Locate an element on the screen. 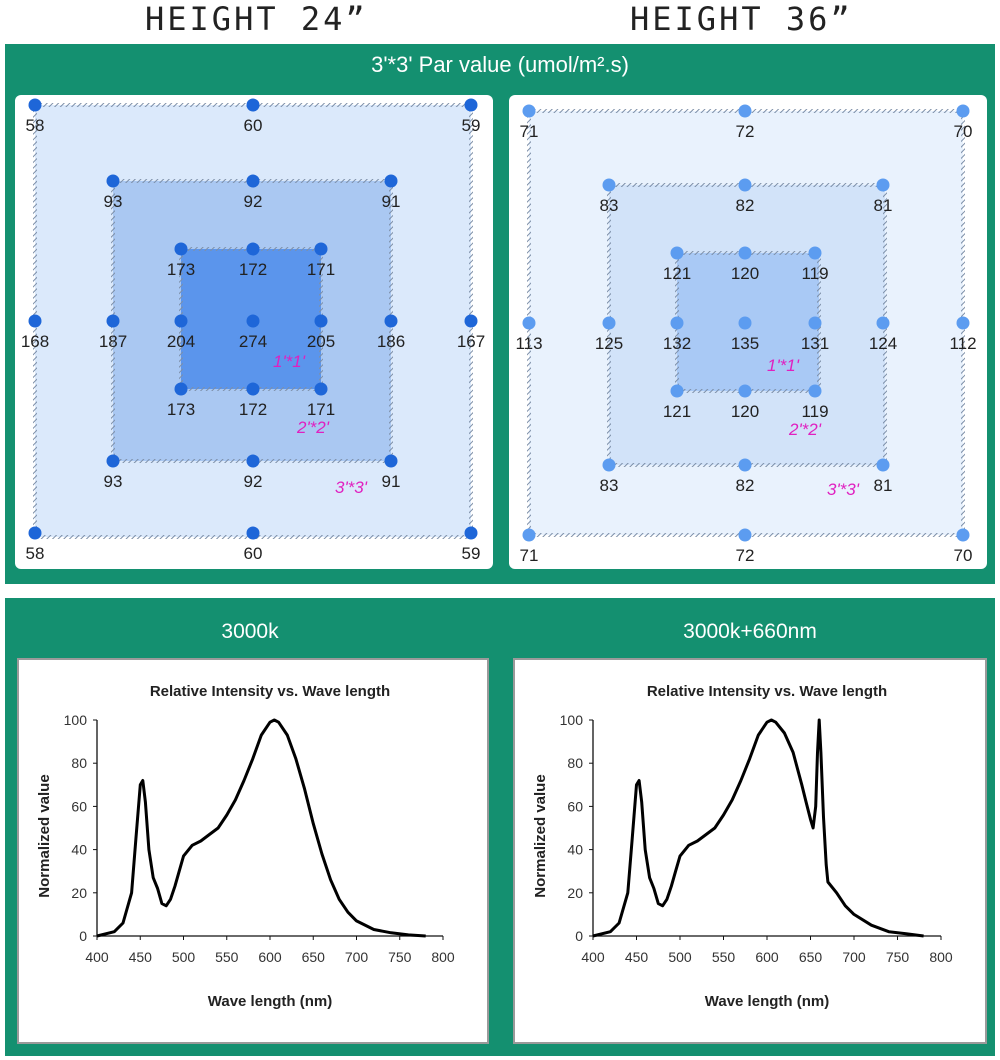 This screenshot has width=1000, height=1060. par-value-mid: 187 is located at coordinates (113, 341).